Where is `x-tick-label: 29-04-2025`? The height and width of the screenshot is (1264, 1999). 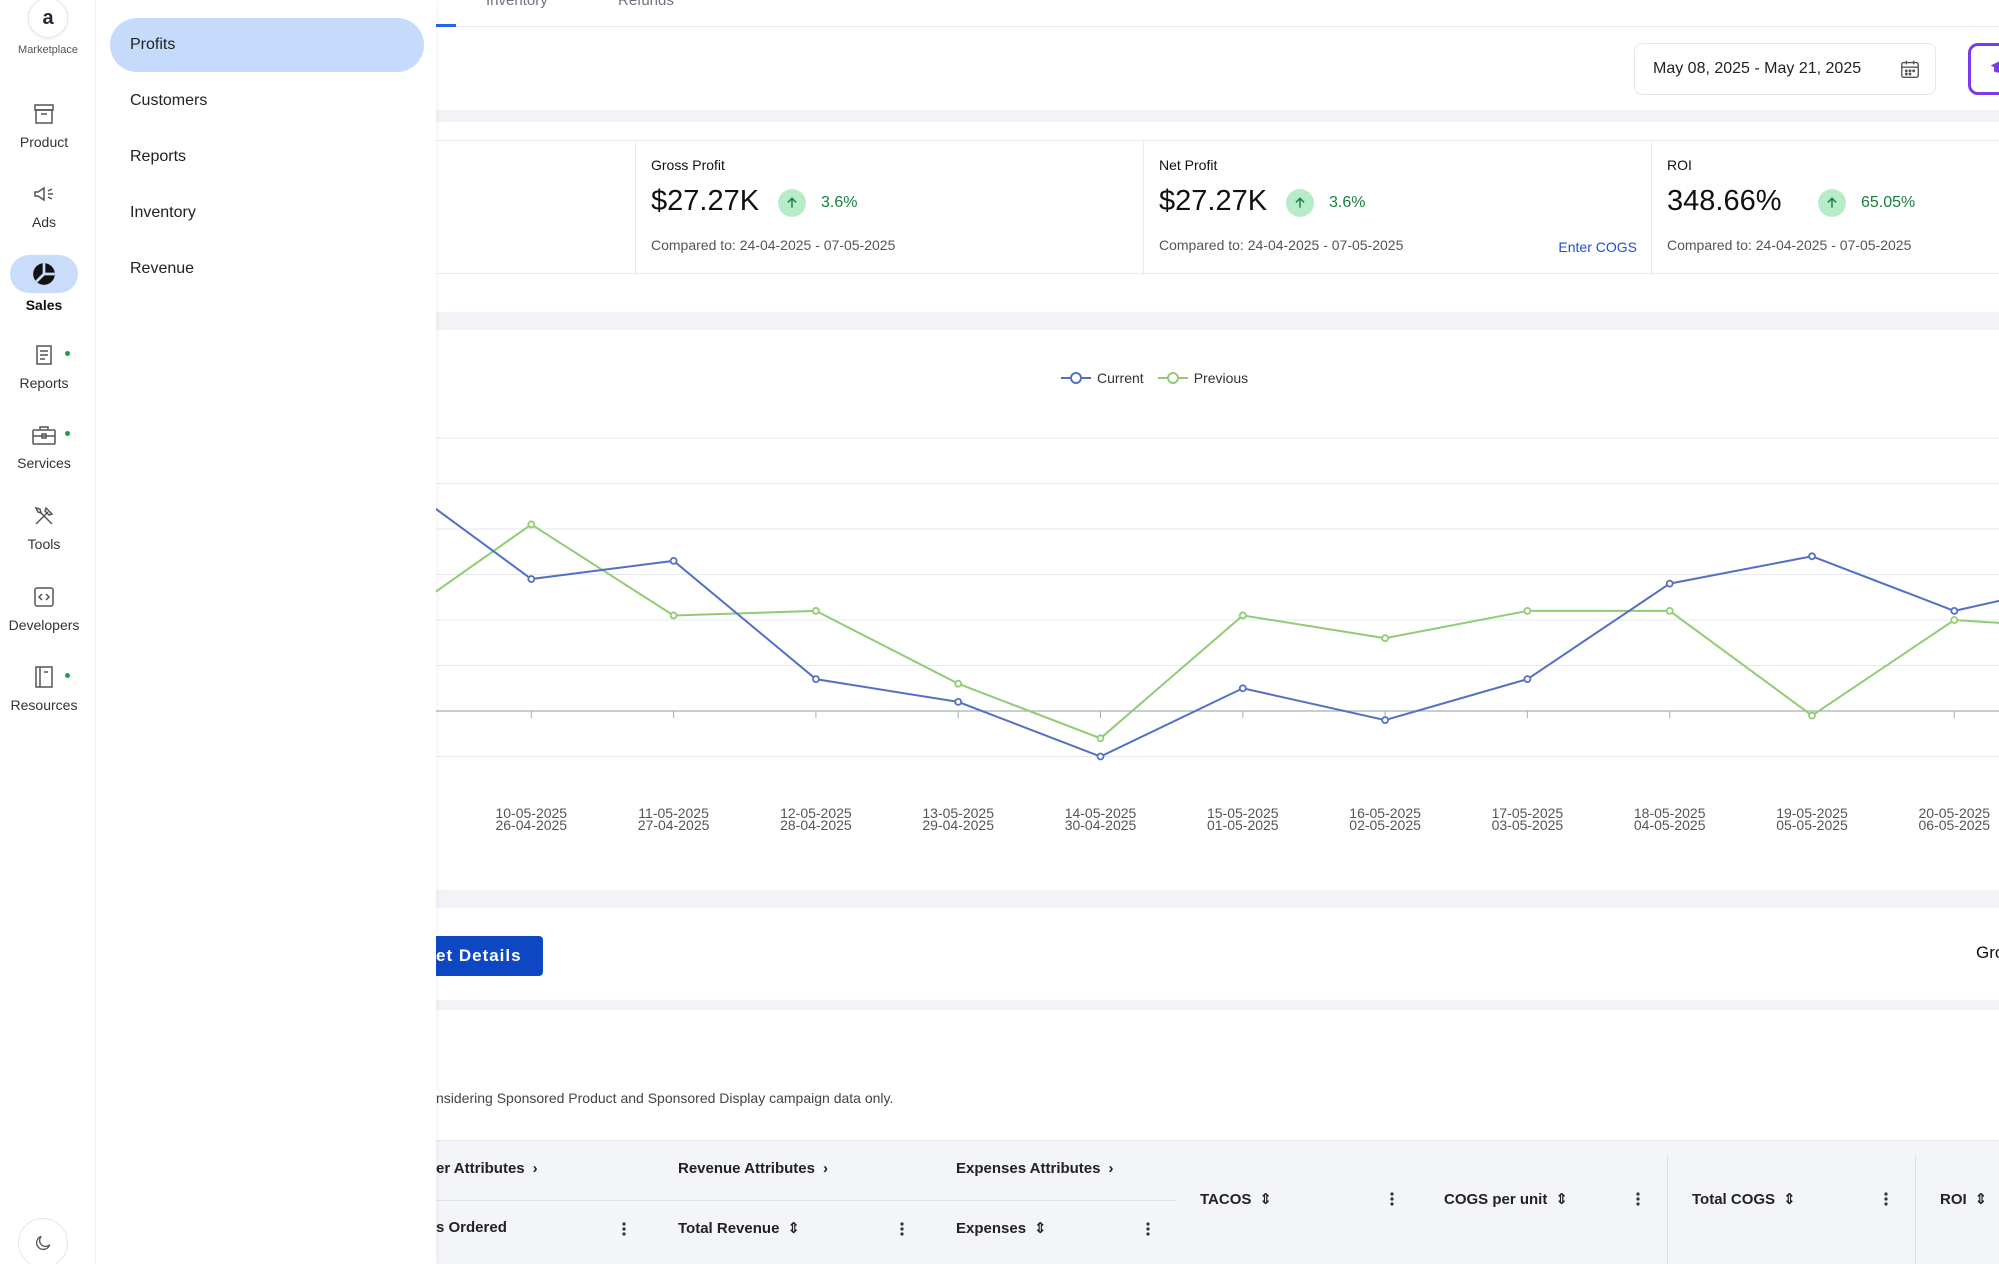
x-tick-label: 29-04-2025 is located at coordinates (958, 825).